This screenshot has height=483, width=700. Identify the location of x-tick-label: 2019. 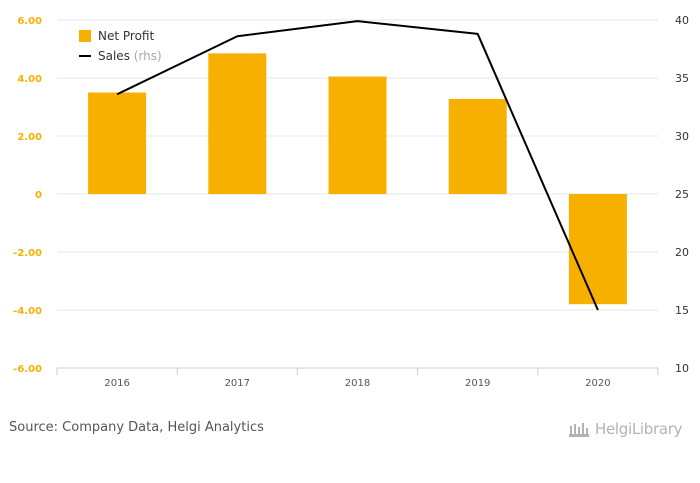
(477, 383).